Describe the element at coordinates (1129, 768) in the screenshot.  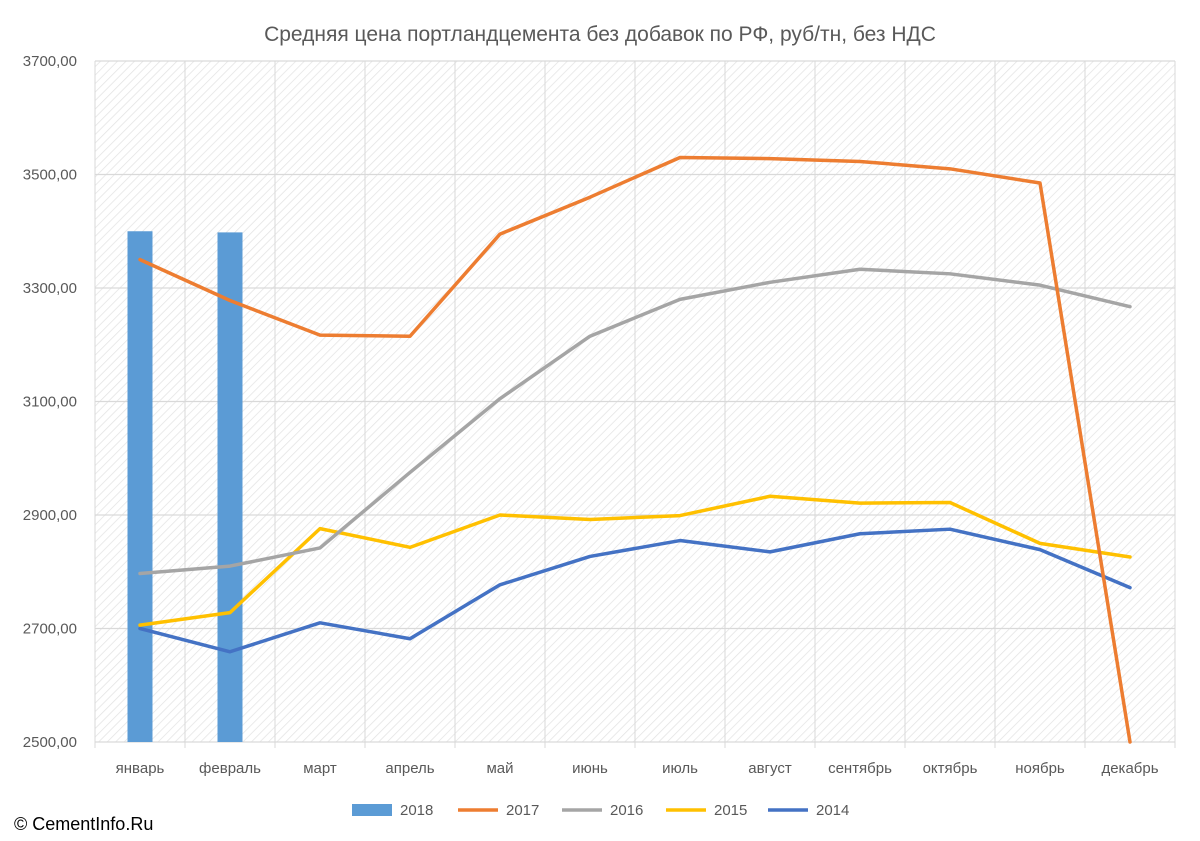
I see `x-tick-label: декабрь` at that location.